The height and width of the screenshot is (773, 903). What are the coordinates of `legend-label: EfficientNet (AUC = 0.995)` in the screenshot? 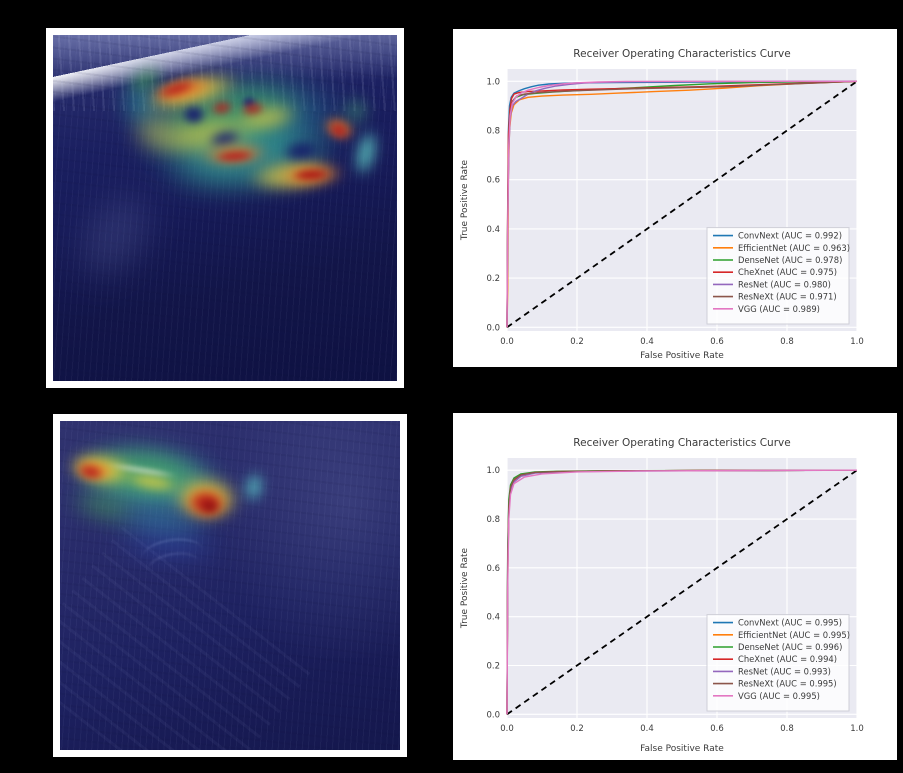 It's located at (794, 635).